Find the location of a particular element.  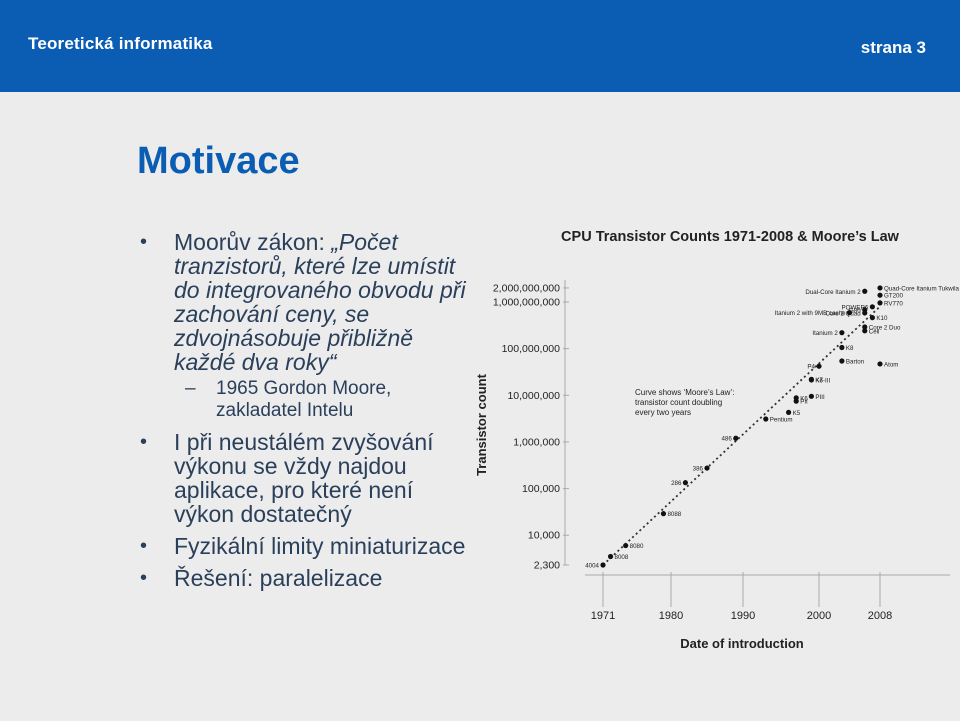

data-point-label: 386 is located at coordinates (698, 469).